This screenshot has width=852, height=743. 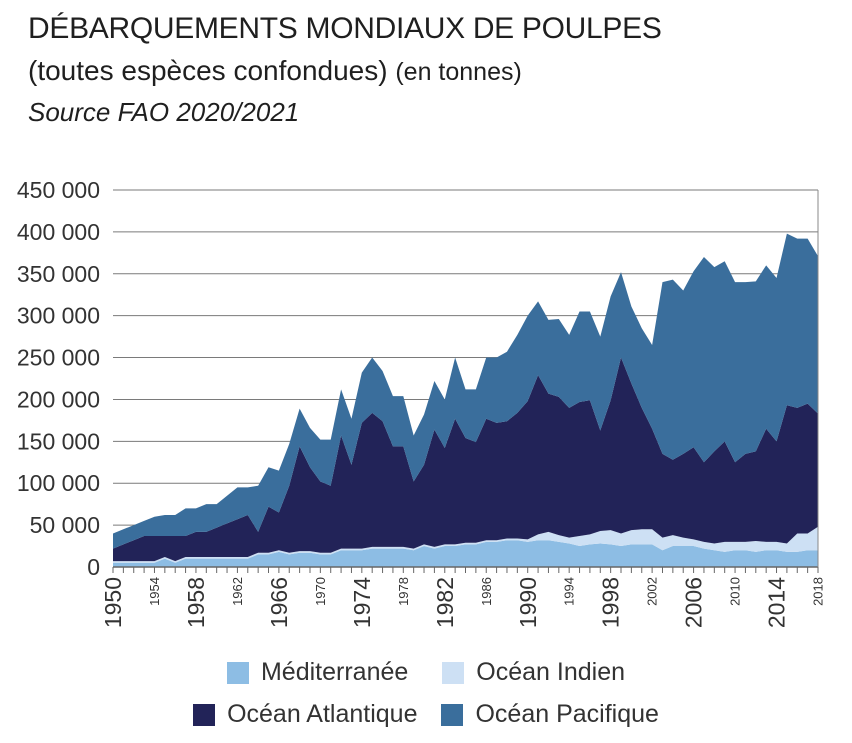 I want to click on y-tick-label: 50 000, so click(x=65, y=525).